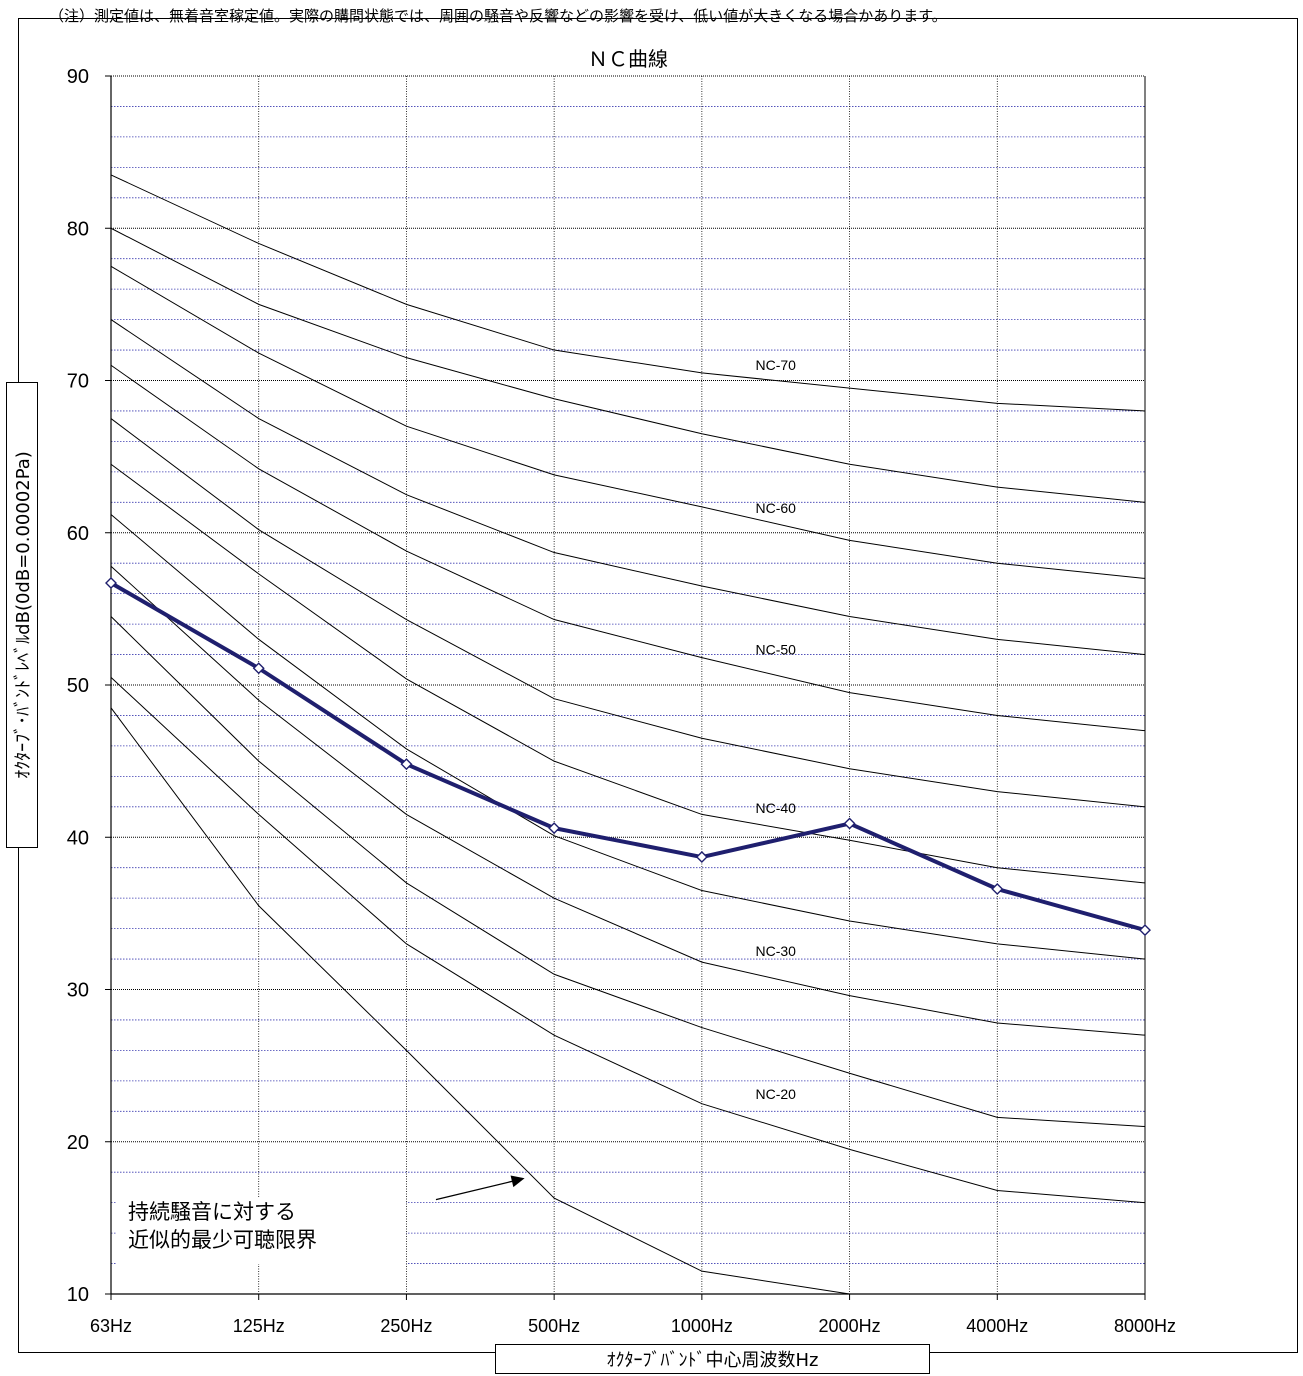 The width and height of the screenshot is (1303, 1376). I want to click on curve-label: NC-20, so click(775, 1094).